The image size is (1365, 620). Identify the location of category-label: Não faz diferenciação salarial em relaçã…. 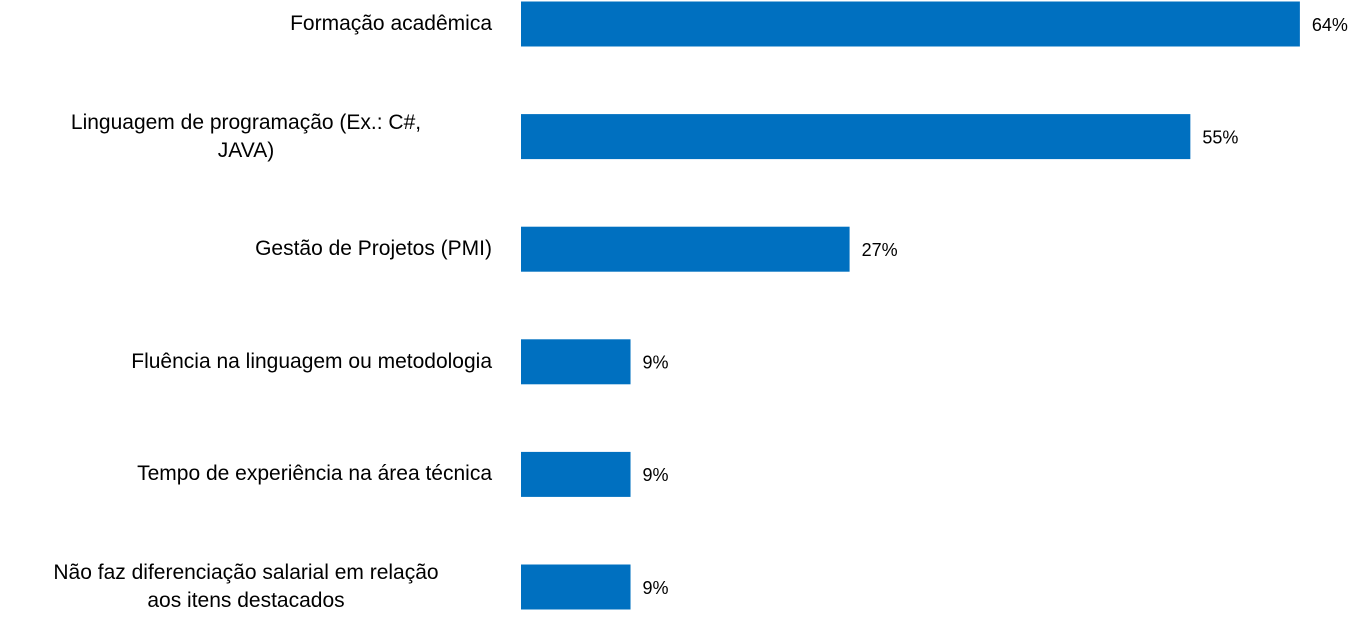
(246, 586).